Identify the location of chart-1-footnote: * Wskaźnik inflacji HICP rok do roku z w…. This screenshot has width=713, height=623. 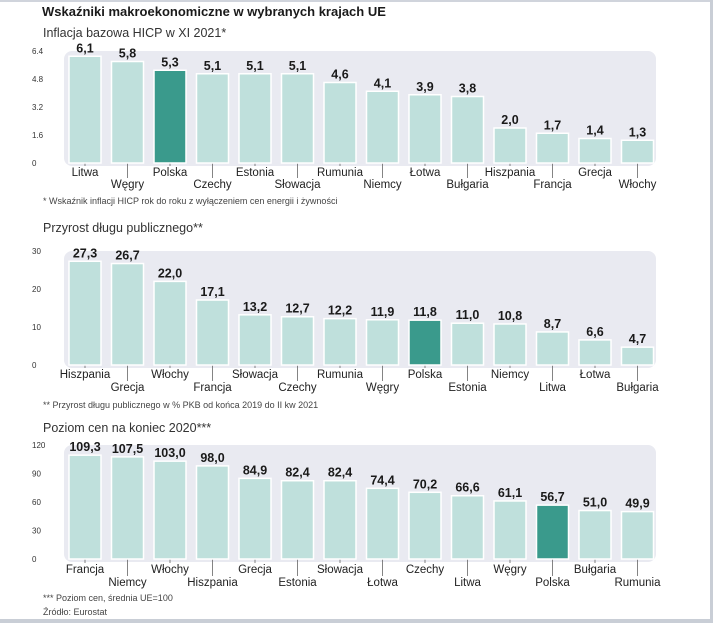
(190, 201).